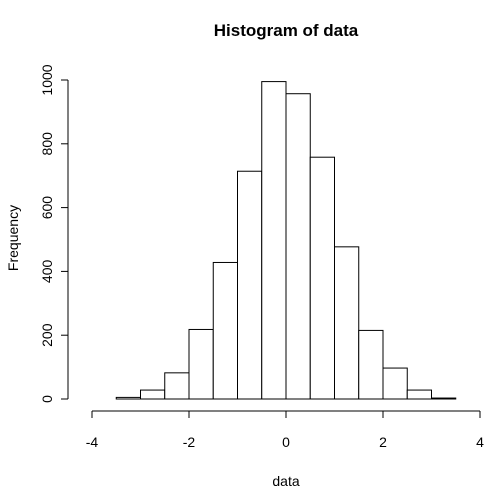  Describe the element at coordinates (47, 208) in the screenshot. I see `y-tick-label: 600` at that location.